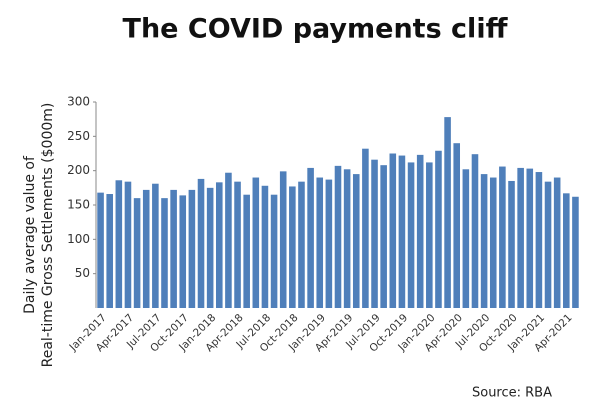 This screenshot has height=420, width=600. I want to click on y-axis-title: Daily average value of, so click(30, 234).